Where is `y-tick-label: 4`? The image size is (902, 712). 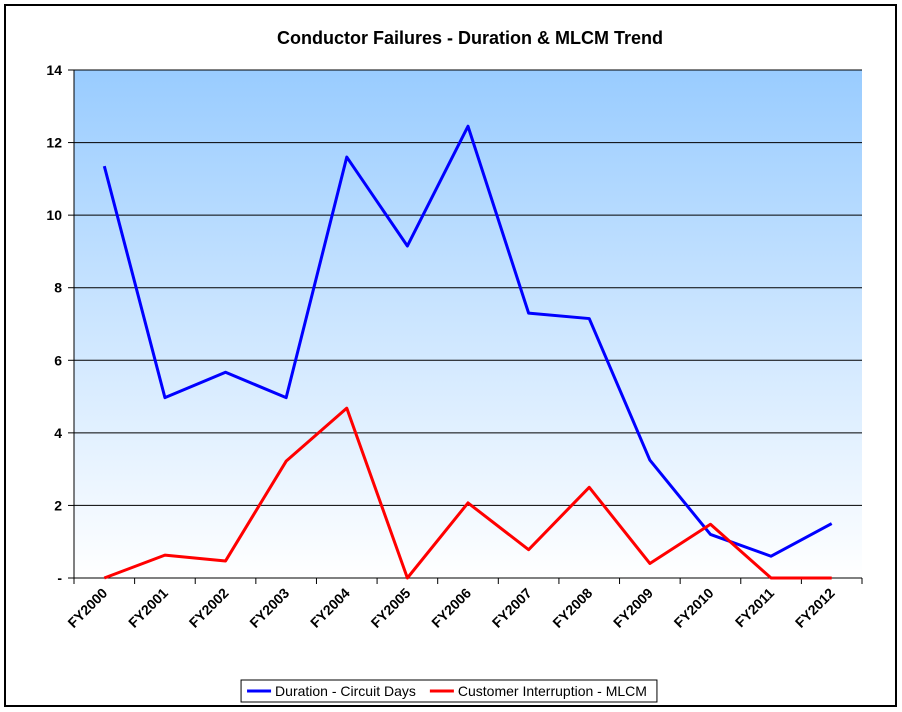
y-tick-label: 4 is located at coordinates (58, 433).